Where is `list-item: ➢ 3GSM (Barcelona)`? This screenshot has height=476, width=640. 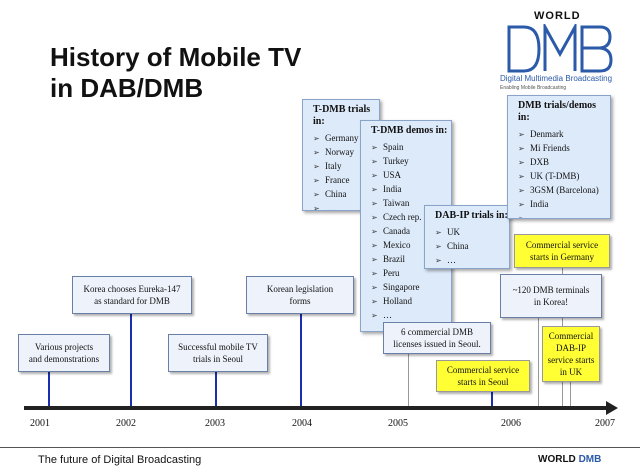
list-item: ➢ 3GSM (Barcelona) is located at coordinates (564, 190).